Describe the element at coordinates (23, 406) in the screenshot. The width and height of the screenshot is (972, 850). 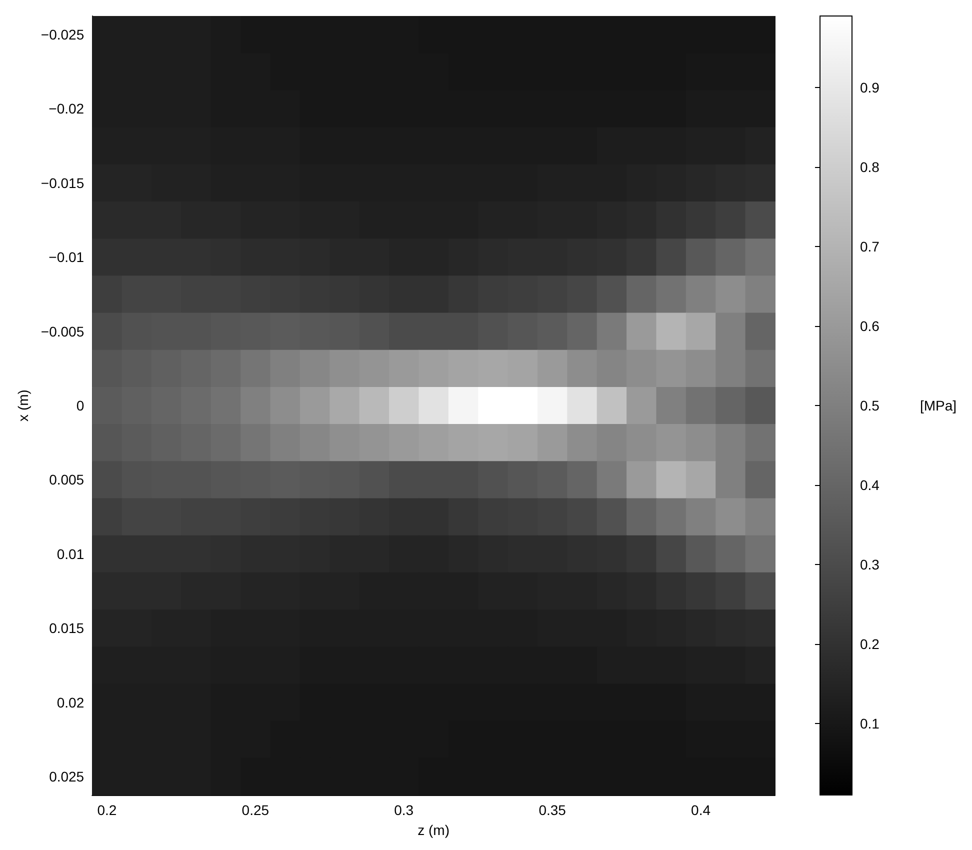
I see `y-axis-title: x (m)` at that location.